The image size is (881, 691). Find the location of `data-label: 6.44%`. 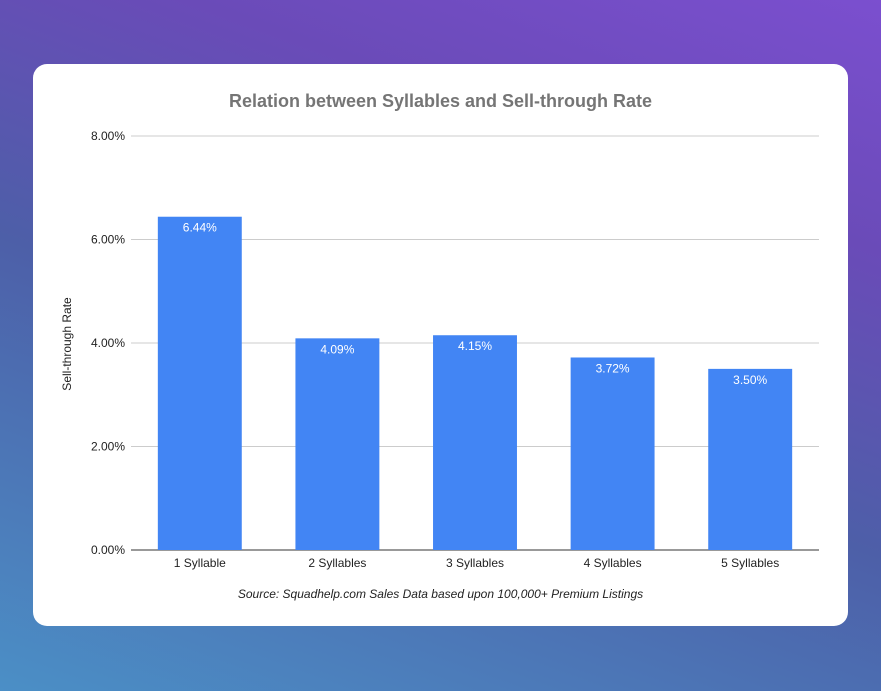

data-label: 6.44% is located at coordinates (200, 228).